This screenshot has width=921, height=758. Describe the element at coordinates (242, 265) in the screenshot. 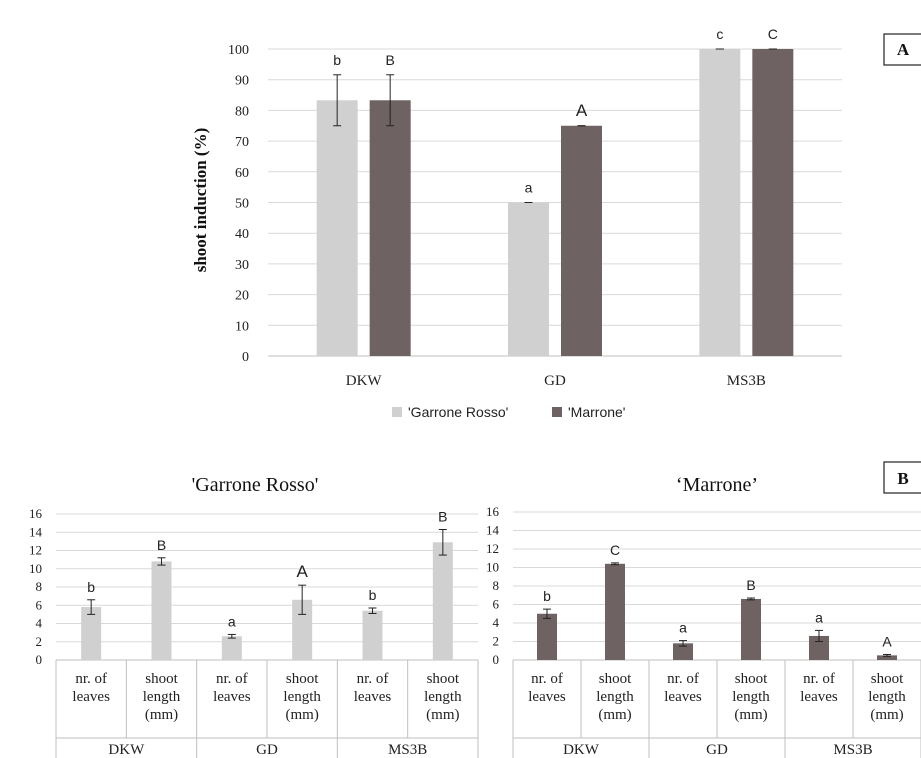

I see `y-tick-label: 30` at that location.